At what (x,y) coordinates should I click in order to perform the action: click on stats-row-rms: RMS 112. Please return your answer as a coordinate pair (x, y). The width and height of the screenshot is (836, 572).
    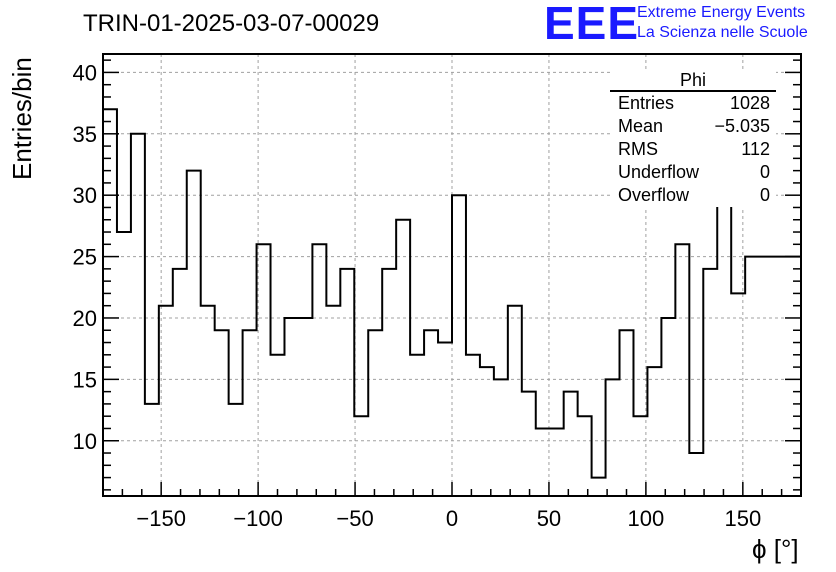
    Looking at the image, I should click on (693, 149).